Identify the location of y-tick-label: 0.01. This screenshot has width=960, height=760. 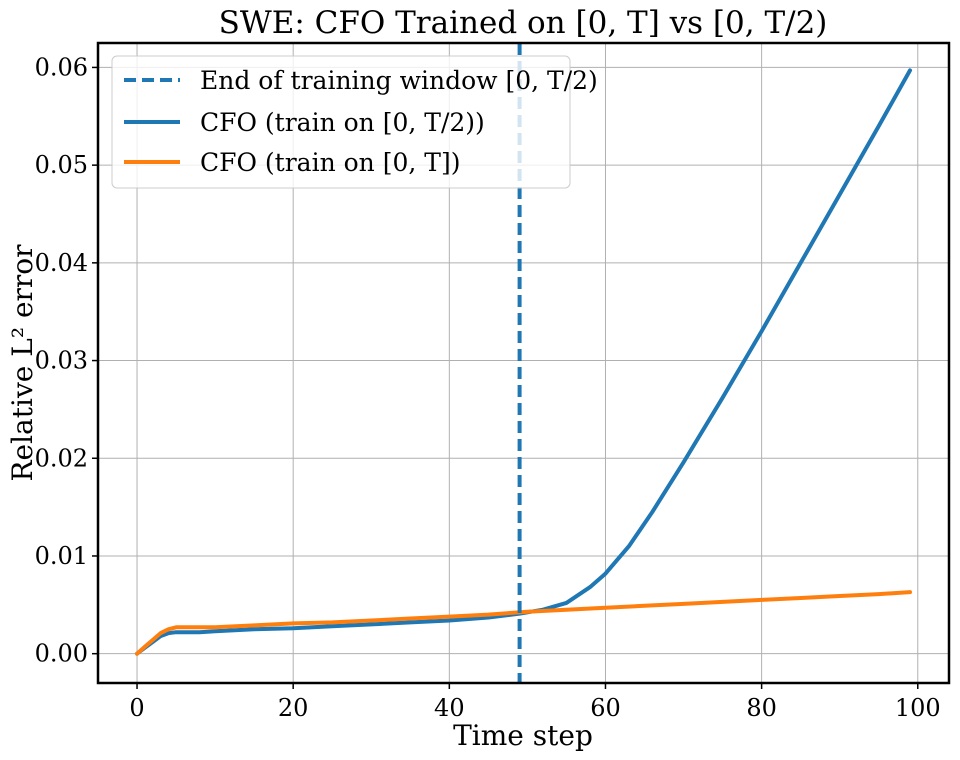
(61, 556).